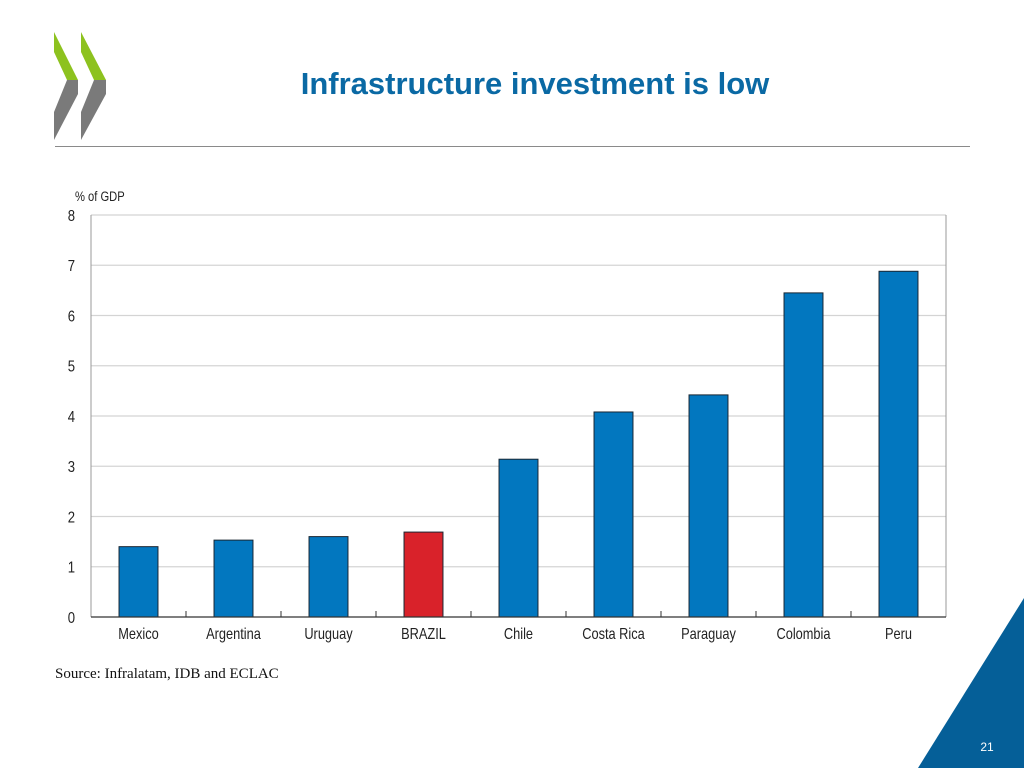 This screenshot has width=1024, height=768. What do you see at coordinates (803, 455) in the screenshot?
I see `bar-colombia` at bounding box center [803, 455].